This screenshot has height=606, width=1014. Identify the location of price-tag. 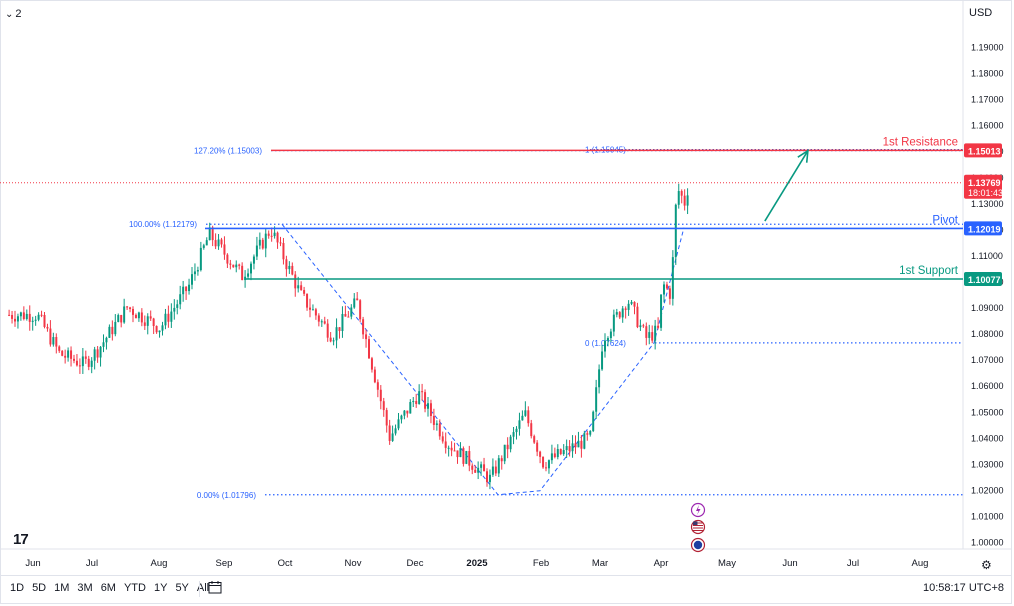
(983, 228).